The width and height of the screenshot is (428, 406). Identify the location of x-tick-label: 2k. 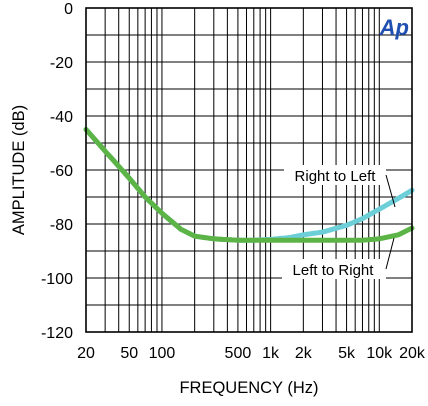
(304, 353).